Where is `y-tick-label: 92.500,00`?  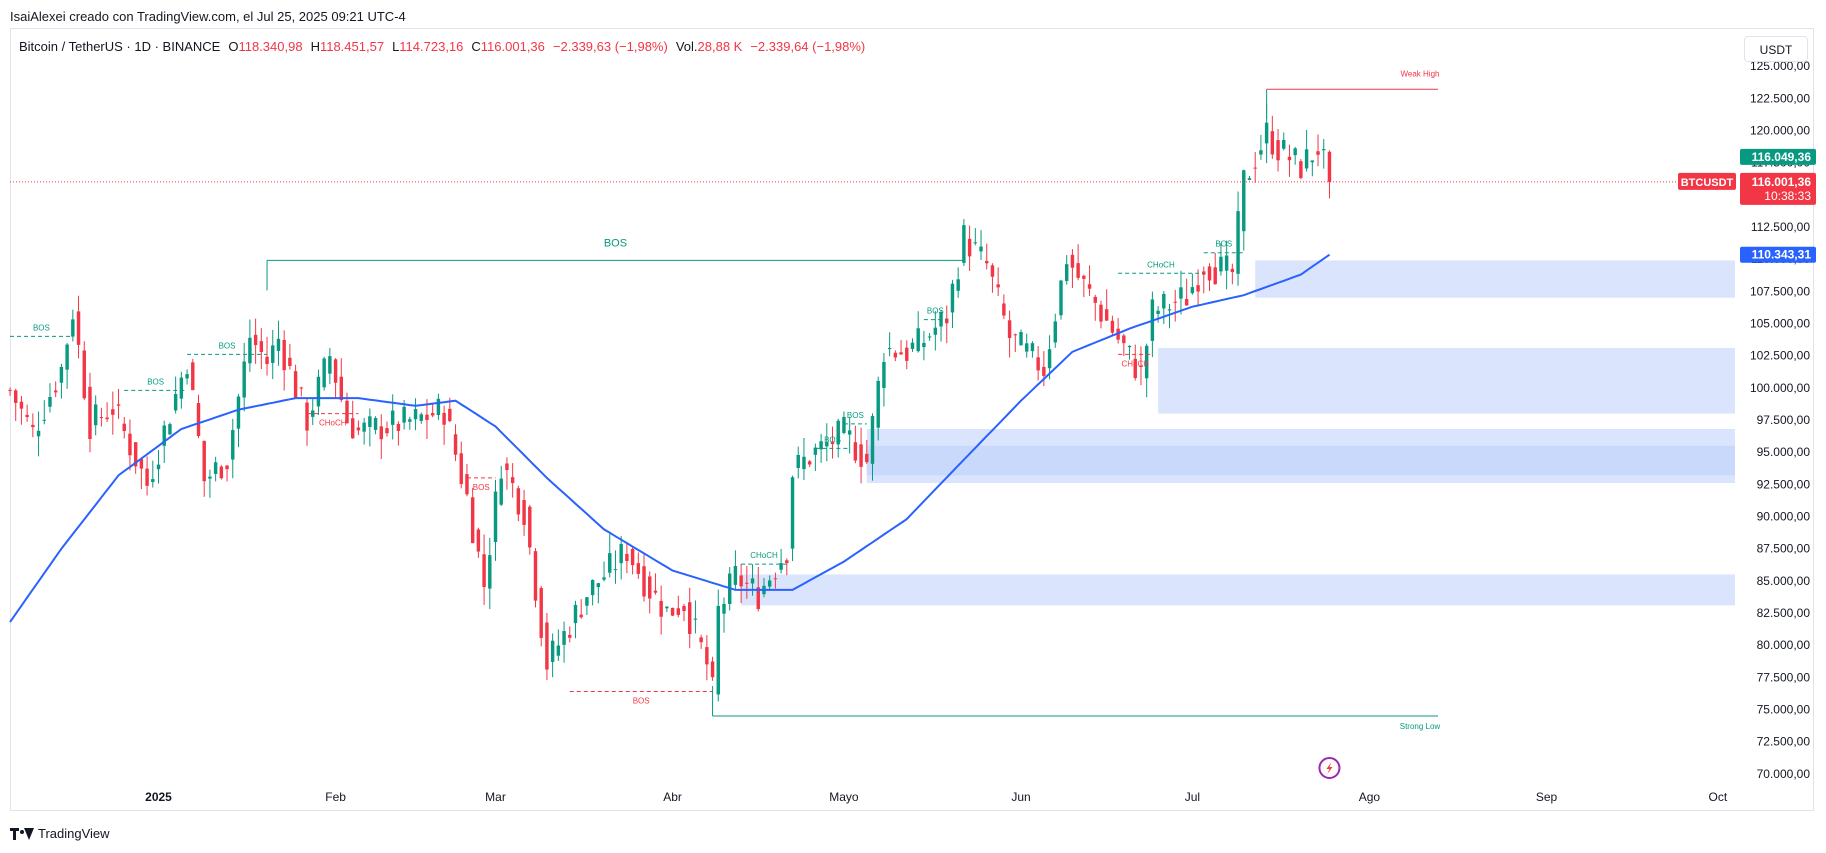 y-tick-label: 92.500,00 is located at coordinates (1784, 484).